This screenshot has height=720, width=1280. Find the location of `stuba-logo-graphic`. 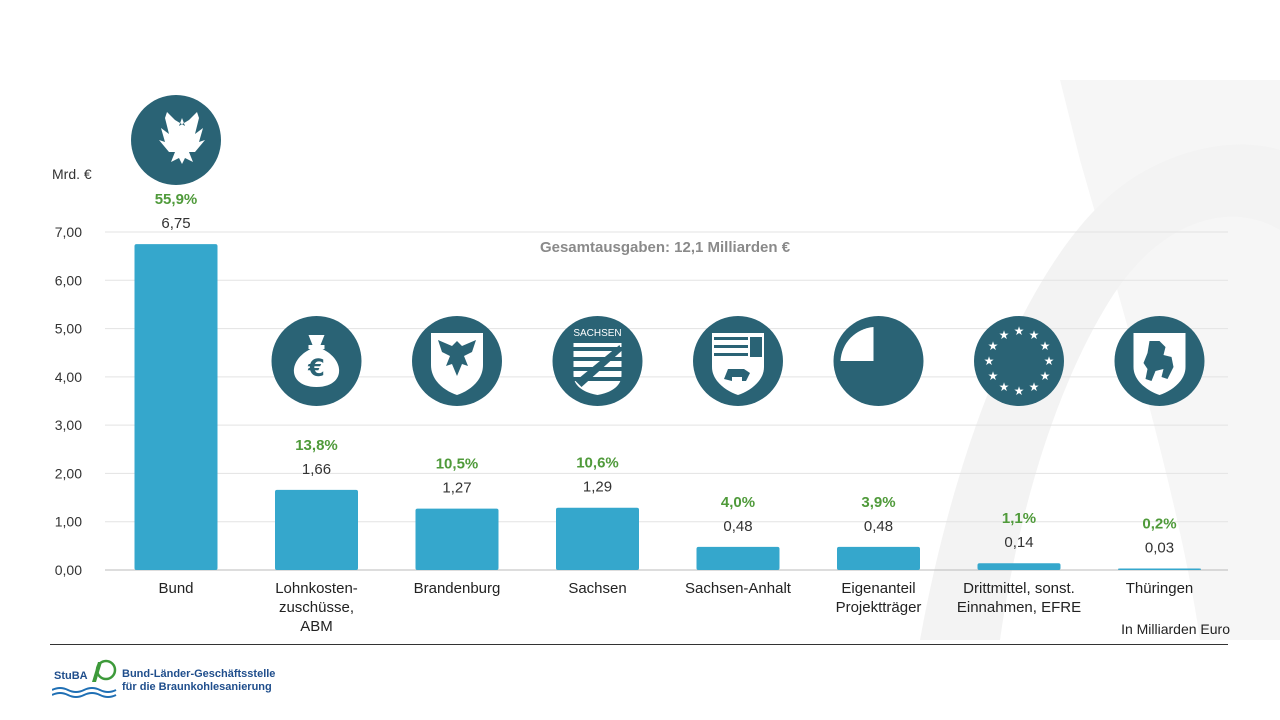

stuba-logo-graphic is located at coordinates (84, 678).